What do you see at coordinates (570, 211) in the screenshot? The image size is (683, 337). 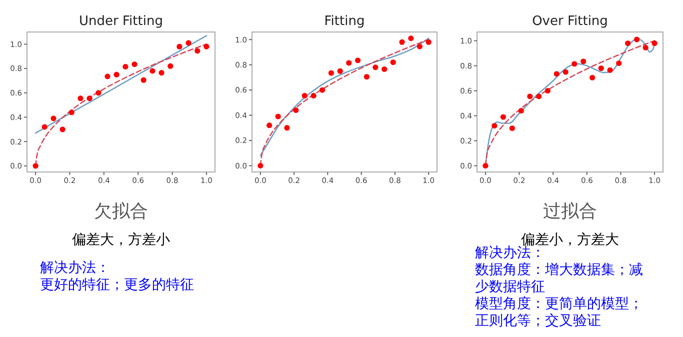 I see `text: 过拟合` at bounding box center [570, 211].